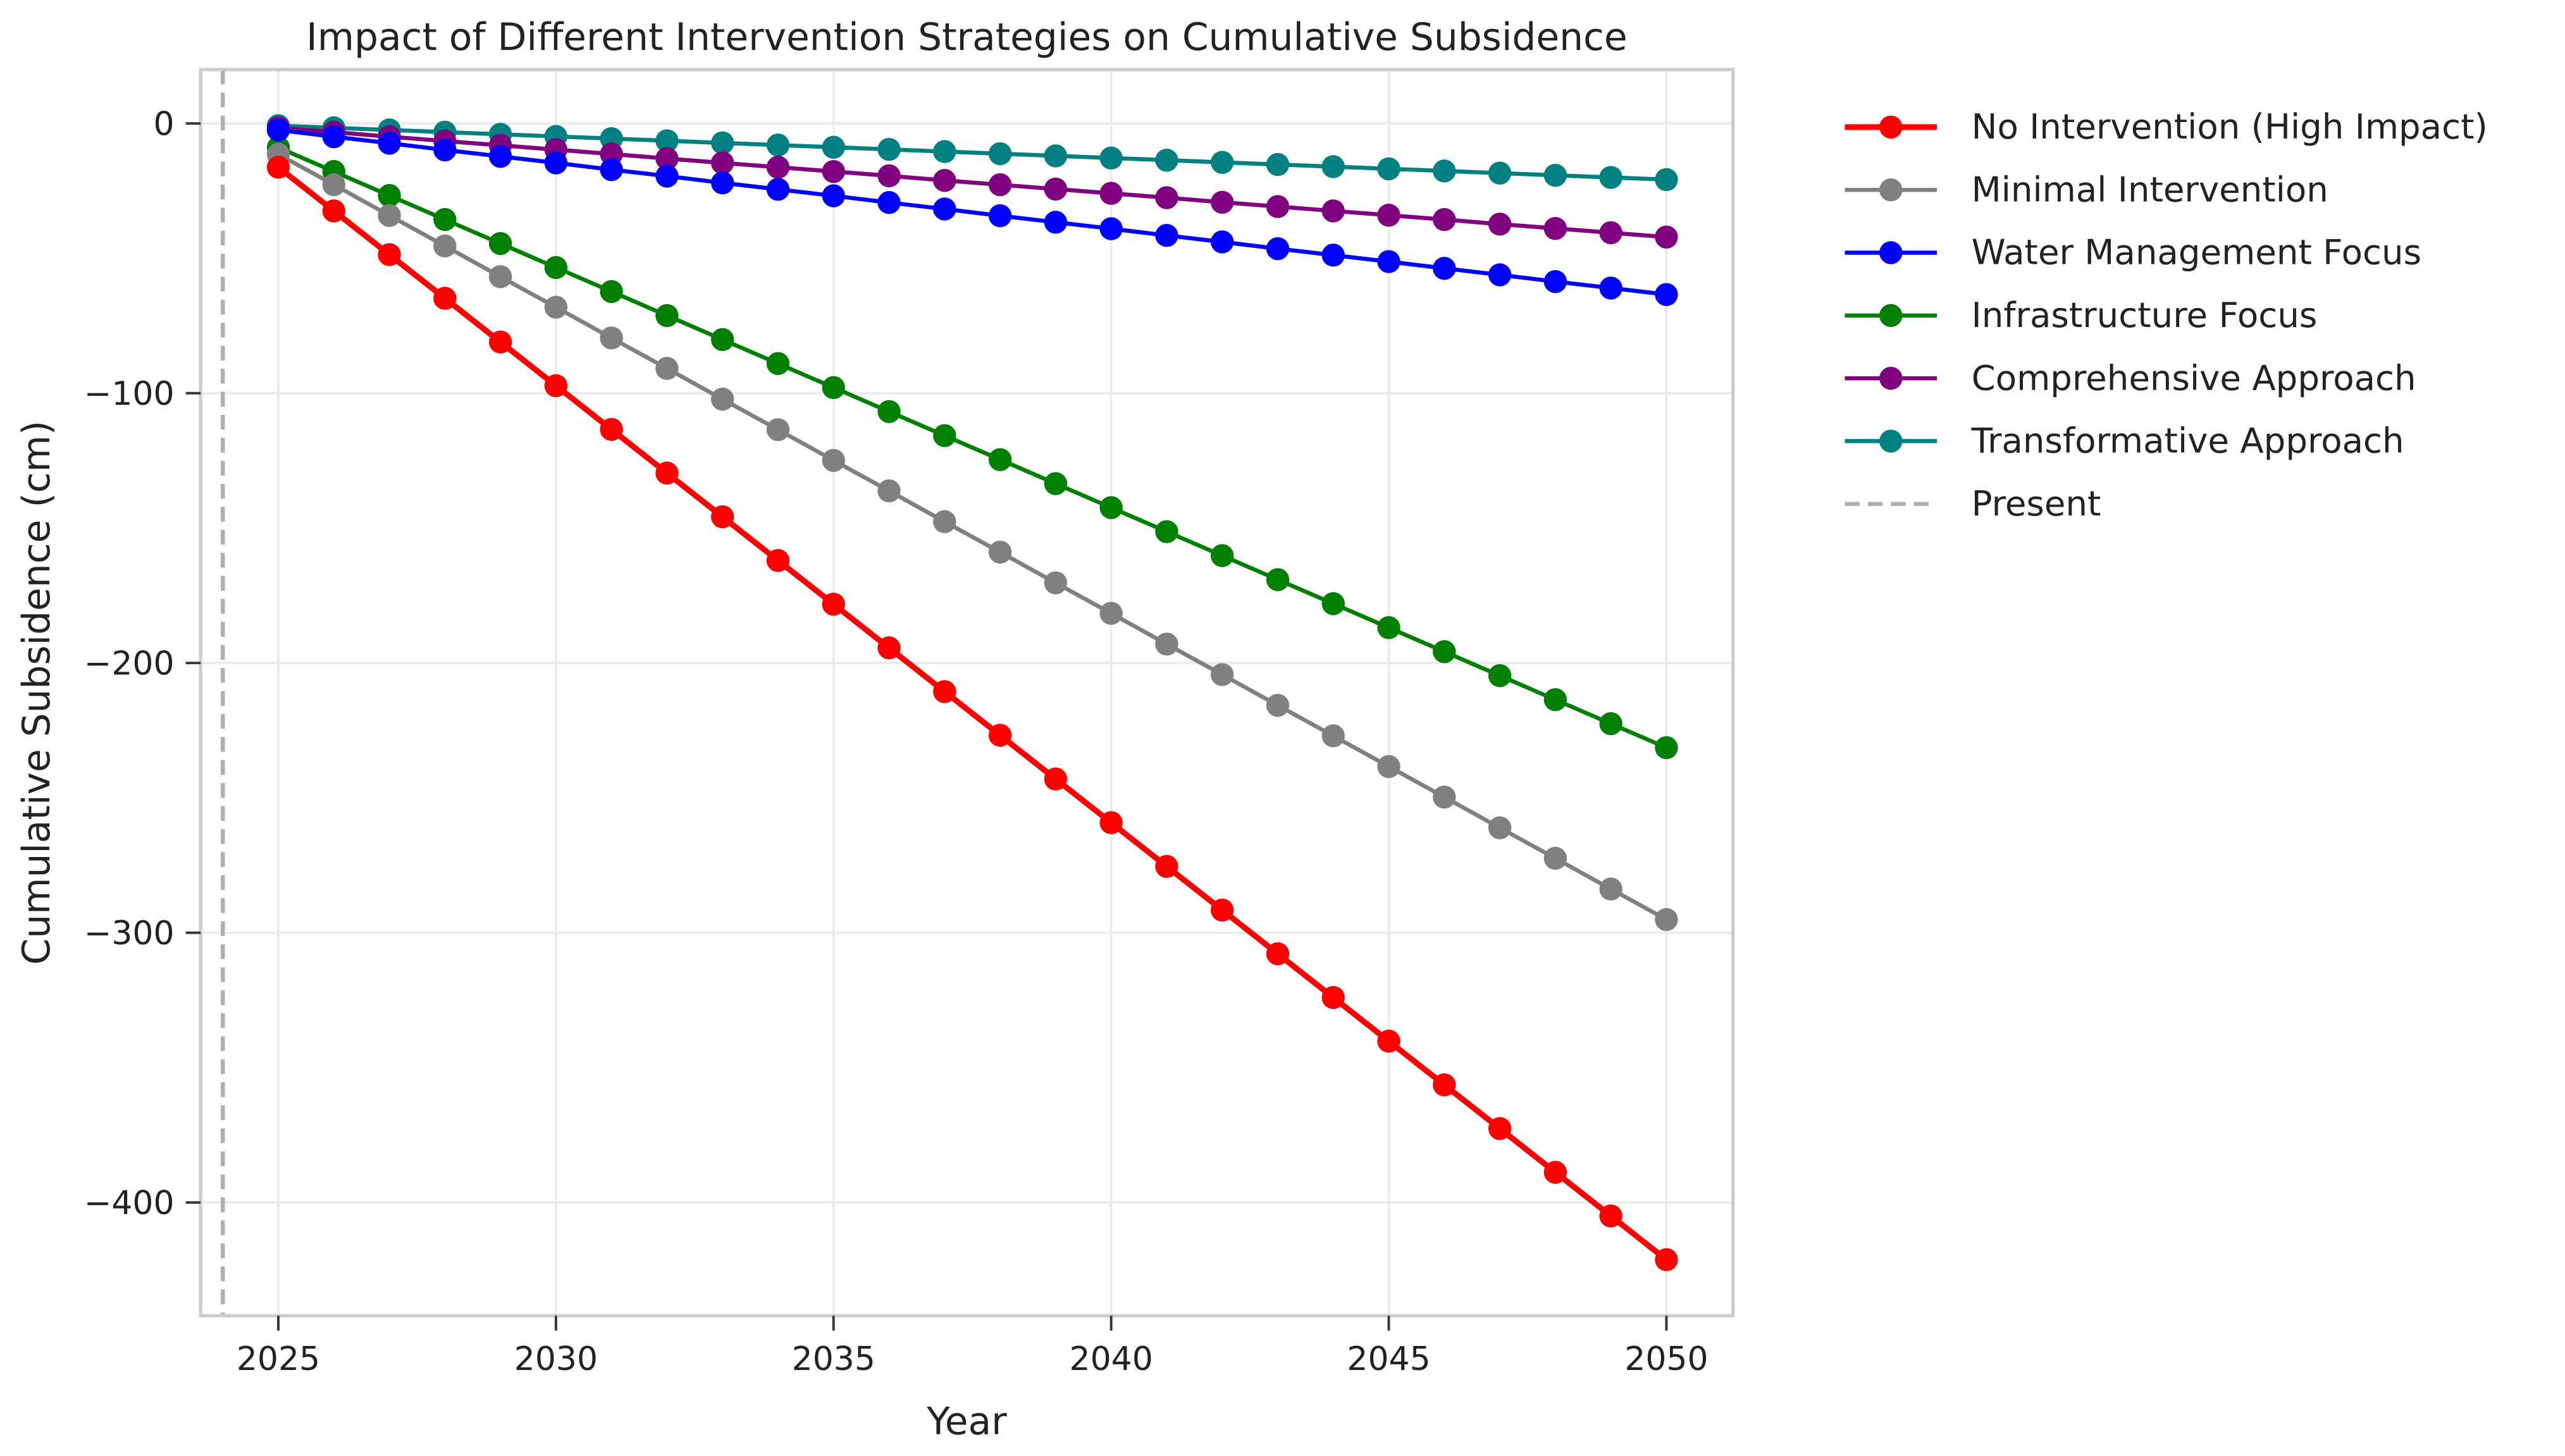 The width and height of the screenshot is (2565, 1456). I want to click on x-tick-label: 2040, so click(1111, 1359).